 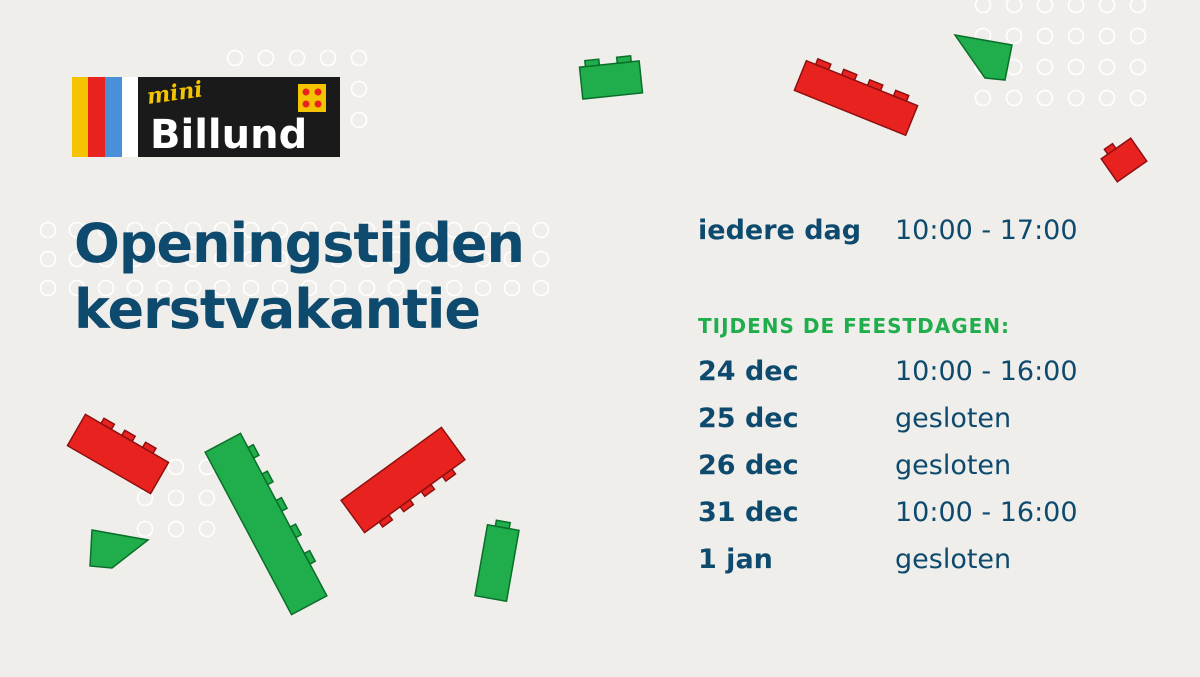 What do you see at coordinates (854, 326) in the screenshot?
I see `holidays-heading: TIJDENS DE FEESTDAGEN:` at bounding box center [854, 326].